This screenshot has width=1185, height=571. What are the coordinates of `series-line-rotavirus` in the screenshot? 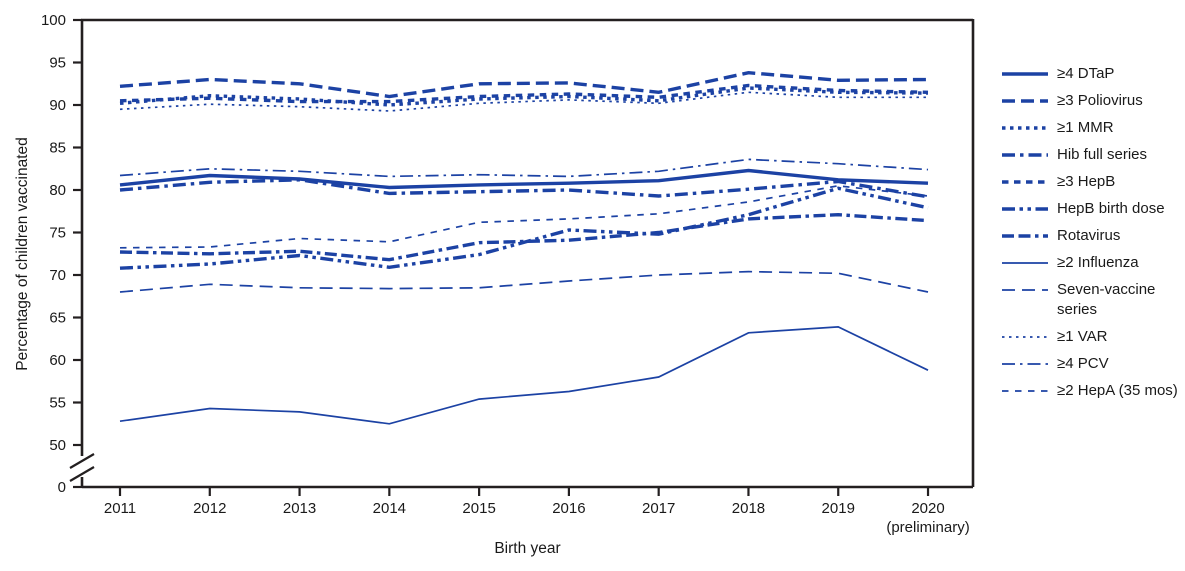 It's located at (524, 237).